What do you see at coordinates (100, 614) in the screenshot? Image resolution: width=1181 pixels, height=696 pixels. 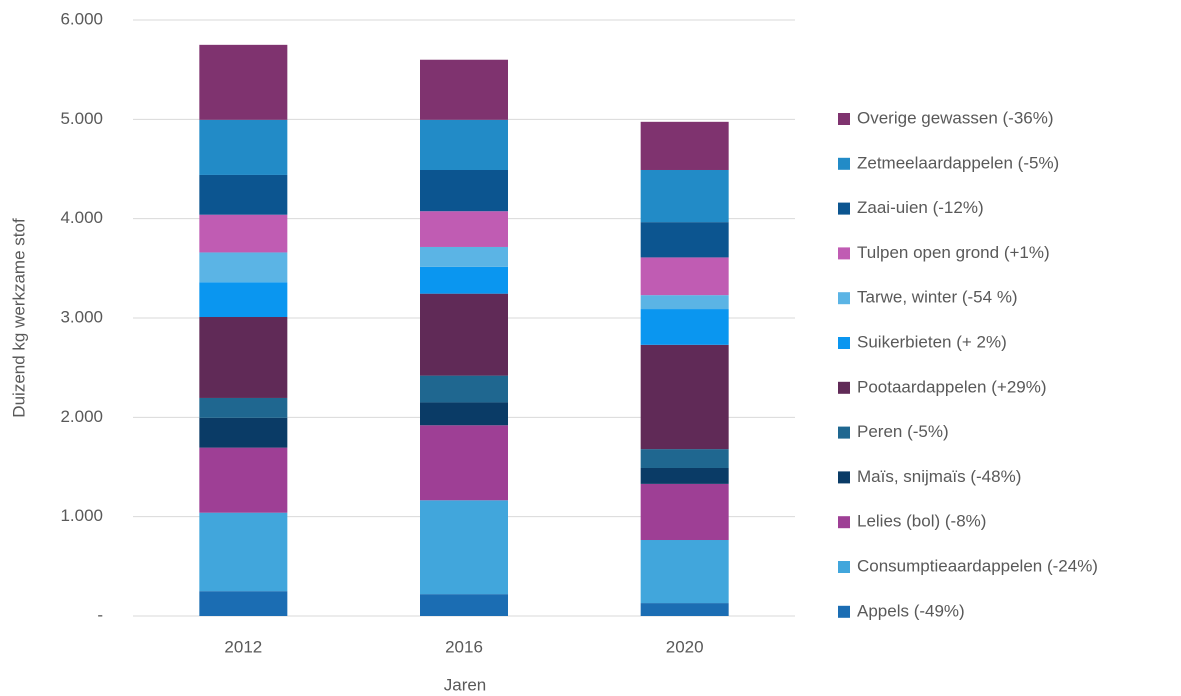 I see `y-tick-label: -` at bounding box center [100, 614].